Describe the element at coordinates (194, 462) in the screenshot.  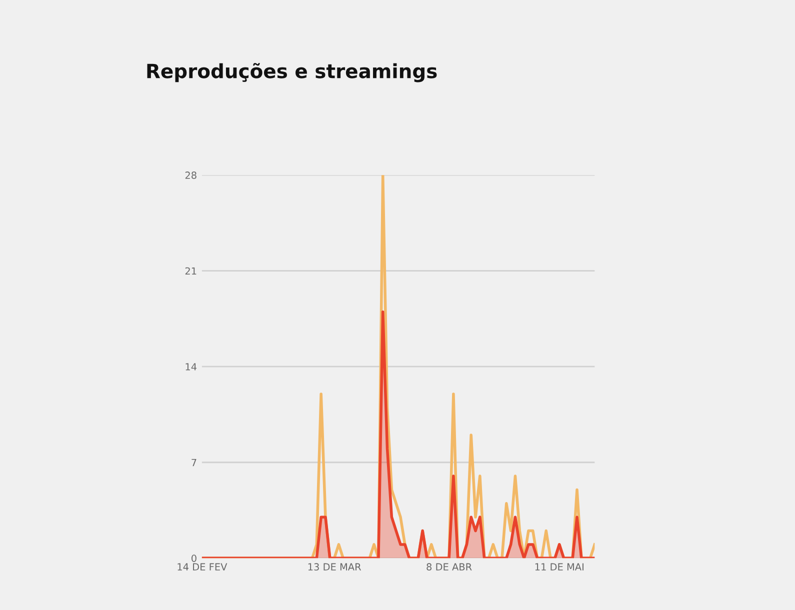
I see `y-tick-label: 7` at that location.